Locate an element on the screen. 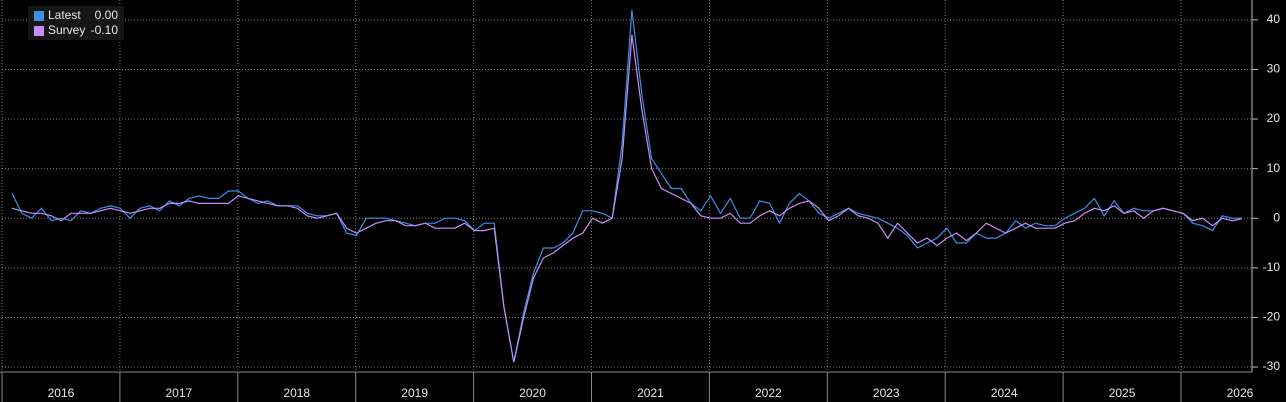  x-tick-label: 2023 is located at coordinates (886, 393).